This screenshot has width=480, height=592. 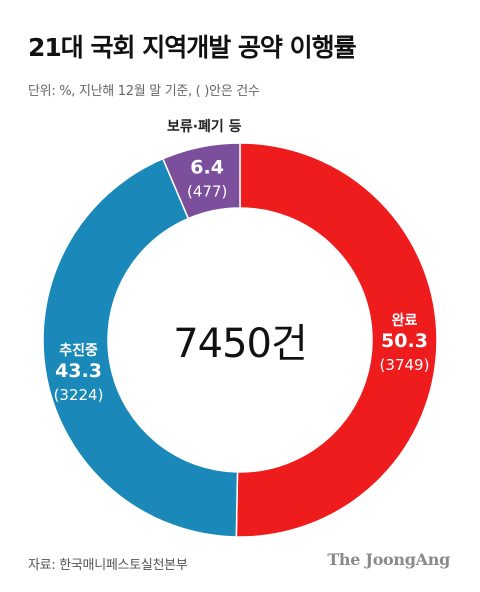 What do you see at coordinates (79, 395) in the screenshot?
I see `slice-1-count-label: (3224)` at bounding box center [79, 395].